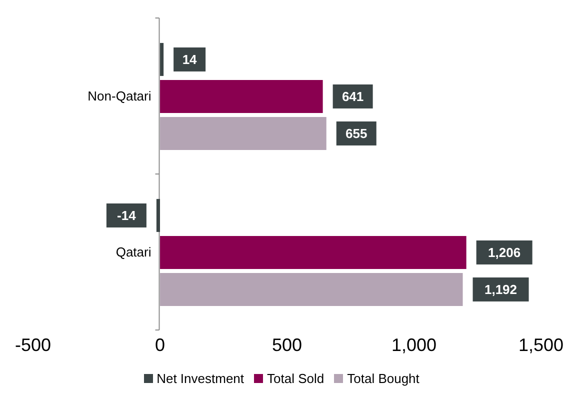 This screenshot has height=410, width=579. Describe the element at coordinates (295, 378) in the screenshot. I see `legend-label: Total Sold` at that location.